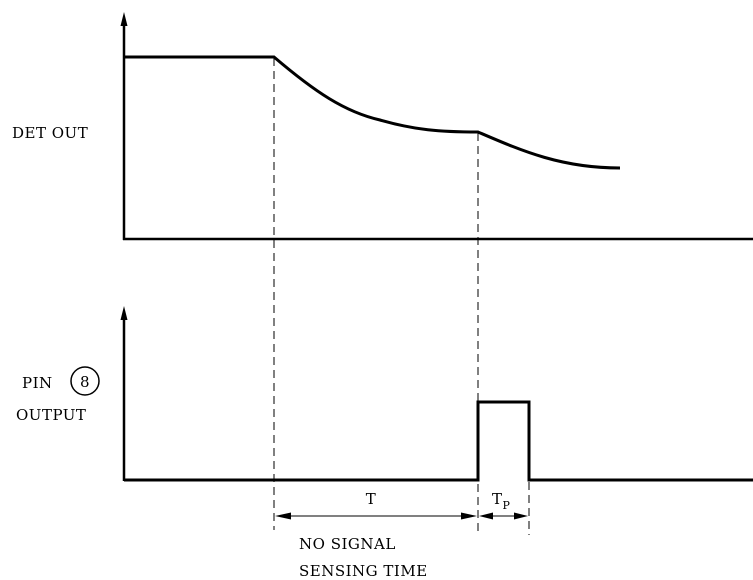 Image resolution: width=753 pixels, height=580 pixels. What do you see at coordinates (51, 415) in the screenshot?
I see `output-label: OUTPUT` at bounding box center [51, 415].